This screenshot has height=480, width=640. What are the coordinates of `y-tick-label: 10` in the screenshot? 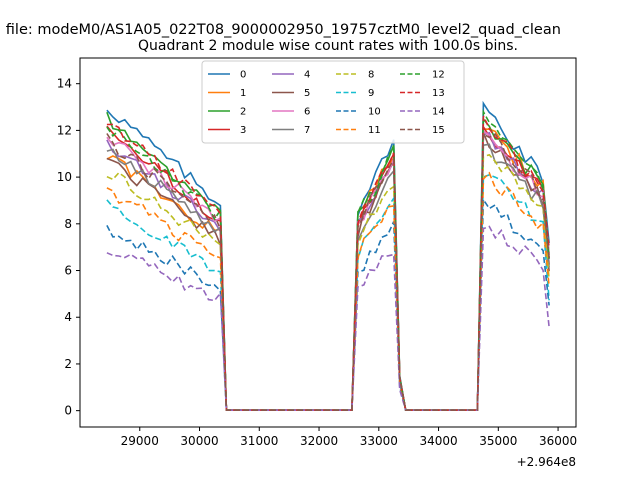 It's located at (64, 177).